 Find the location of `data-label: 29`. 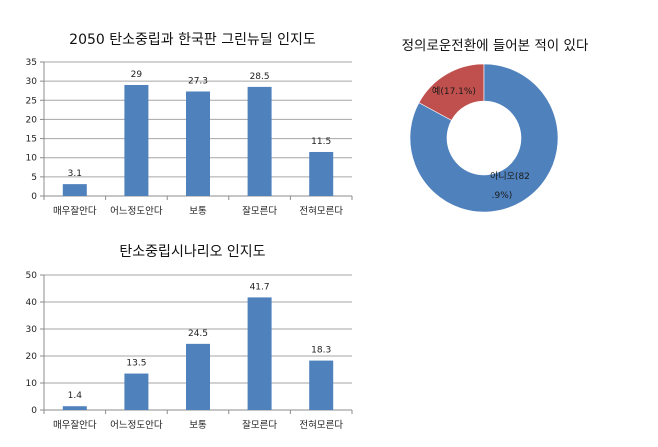

data-label: 29 is located at coordinates (137, 75).